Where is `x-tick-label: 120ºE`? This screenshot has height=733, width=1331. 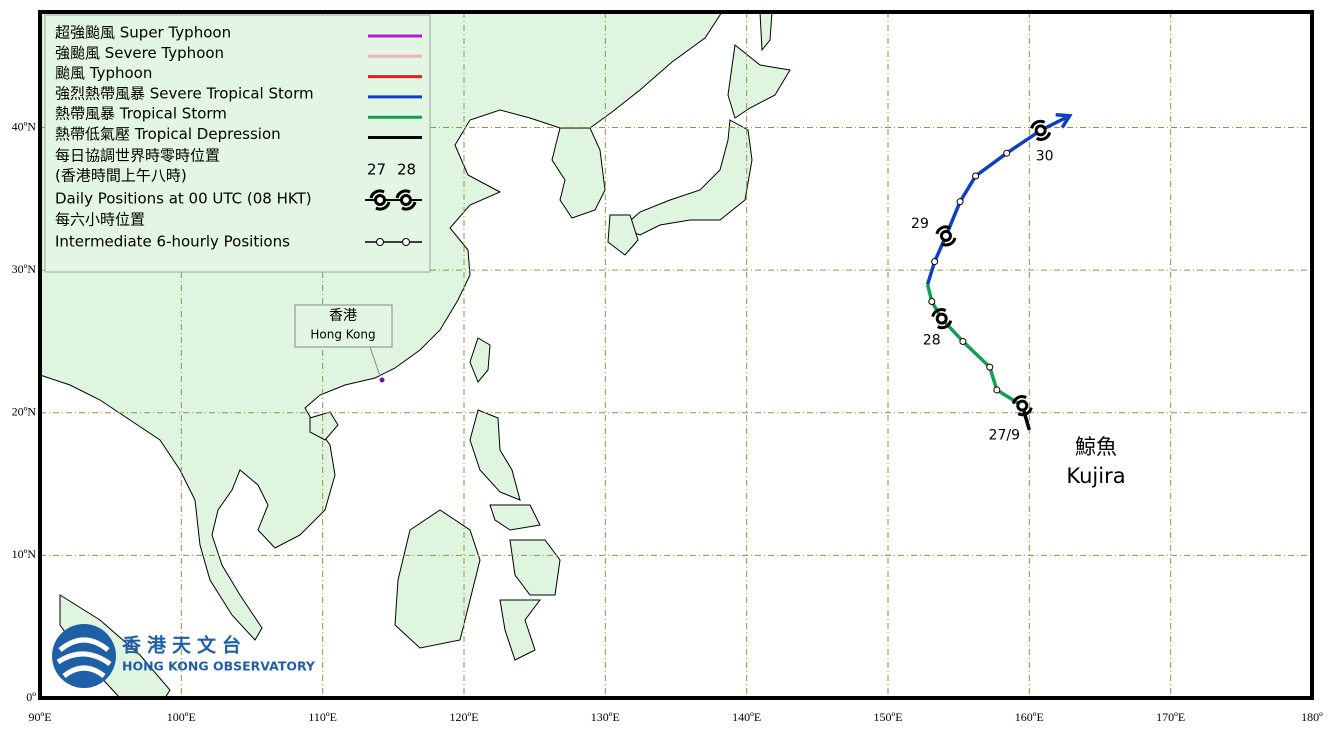
x-tick-label: 120ºE is located at coordinates (463, 717).